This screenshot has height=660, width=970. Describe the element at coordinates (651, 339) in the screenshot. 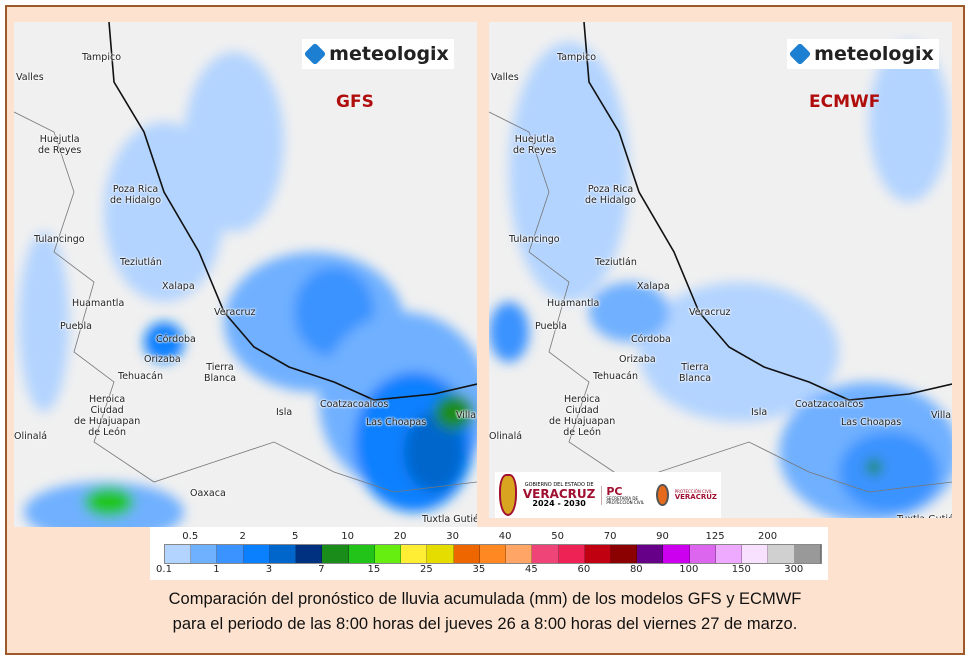

I see `city-label: Córdoba` at that location.